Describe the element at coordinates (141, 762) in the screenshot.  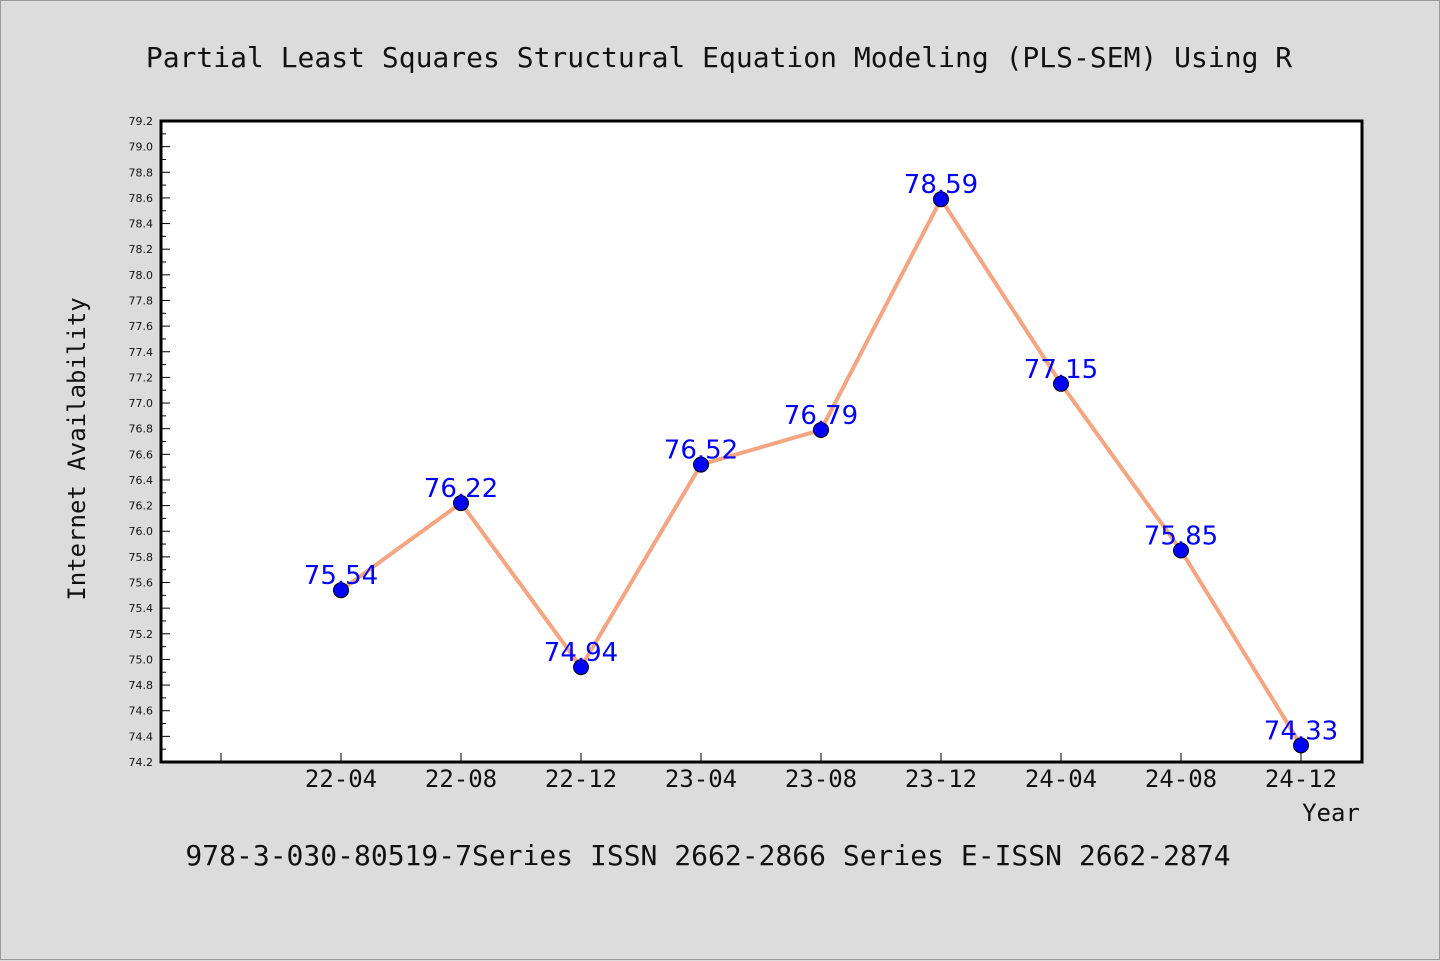
I see `y-tick-label: 74.2` at that location.